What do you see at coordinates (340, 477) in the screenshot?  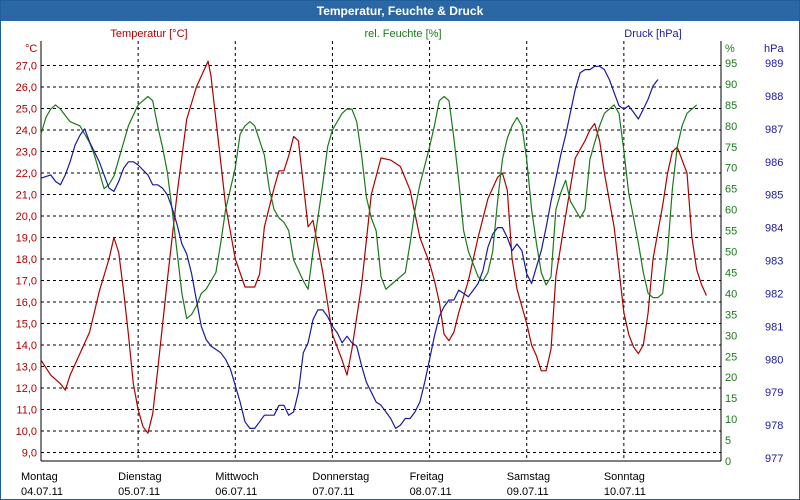 I see `day-name-label: Donnerstag` at bounding box center [340, 477].